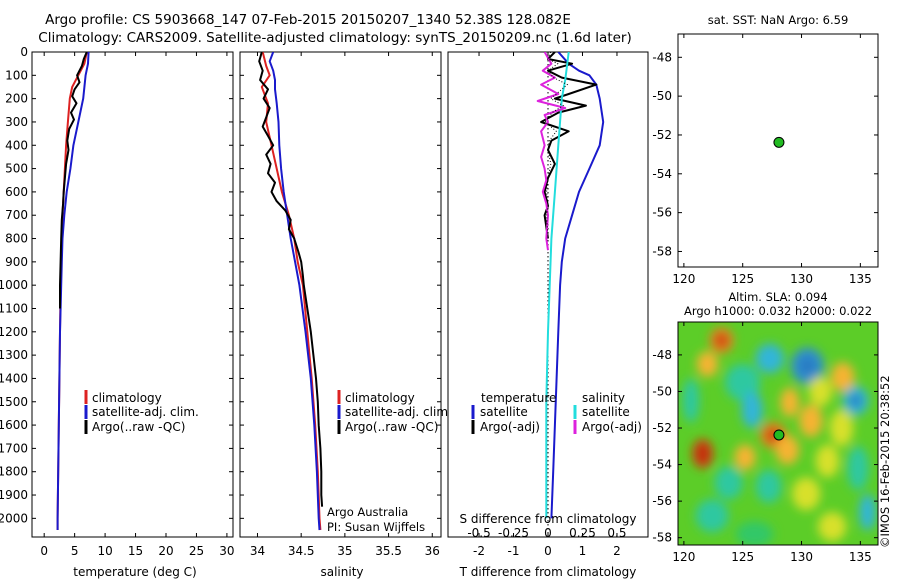 This screenshot has width=900, height=580. Describe the element at coordinates (14, 378) in the screenshot. I see `depth-tick-label: 1400` at that location.